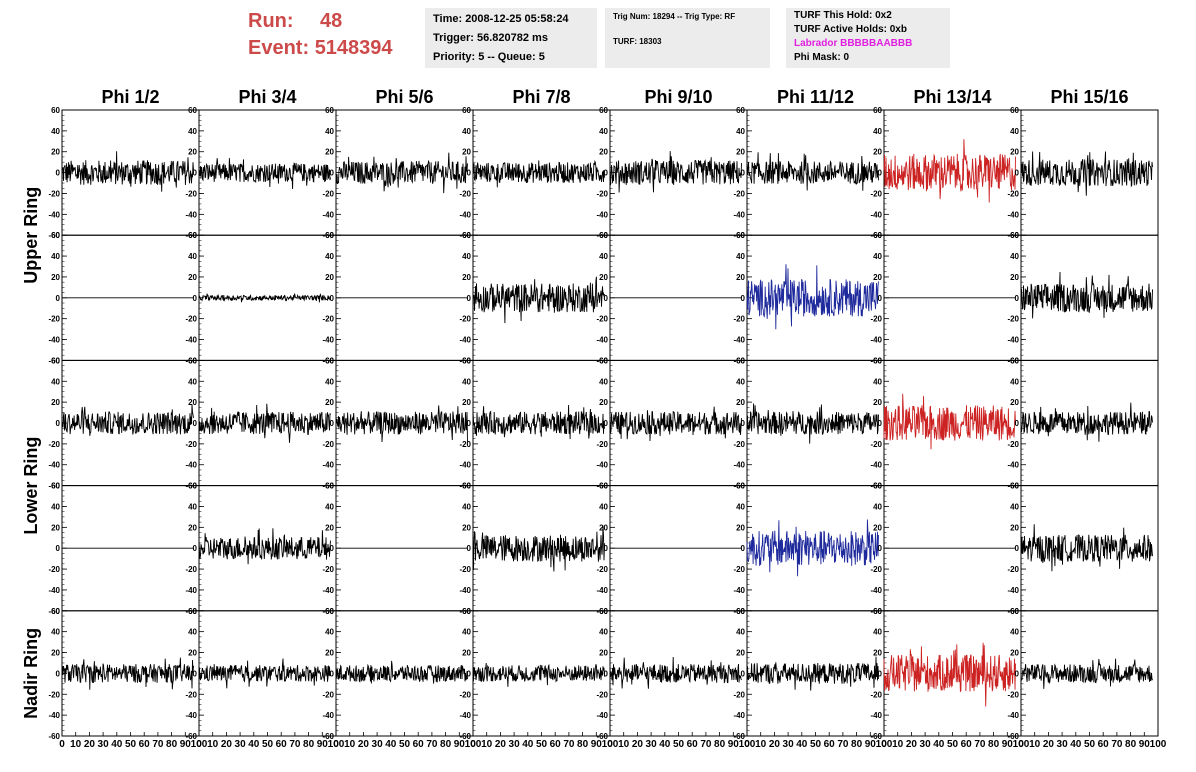 The width and height of the screenshot is (1196, 772). Describe the element at coordinates (466, 486) in the screenshot. I see `ytick-label-r4-c4-6: 60` at that location.